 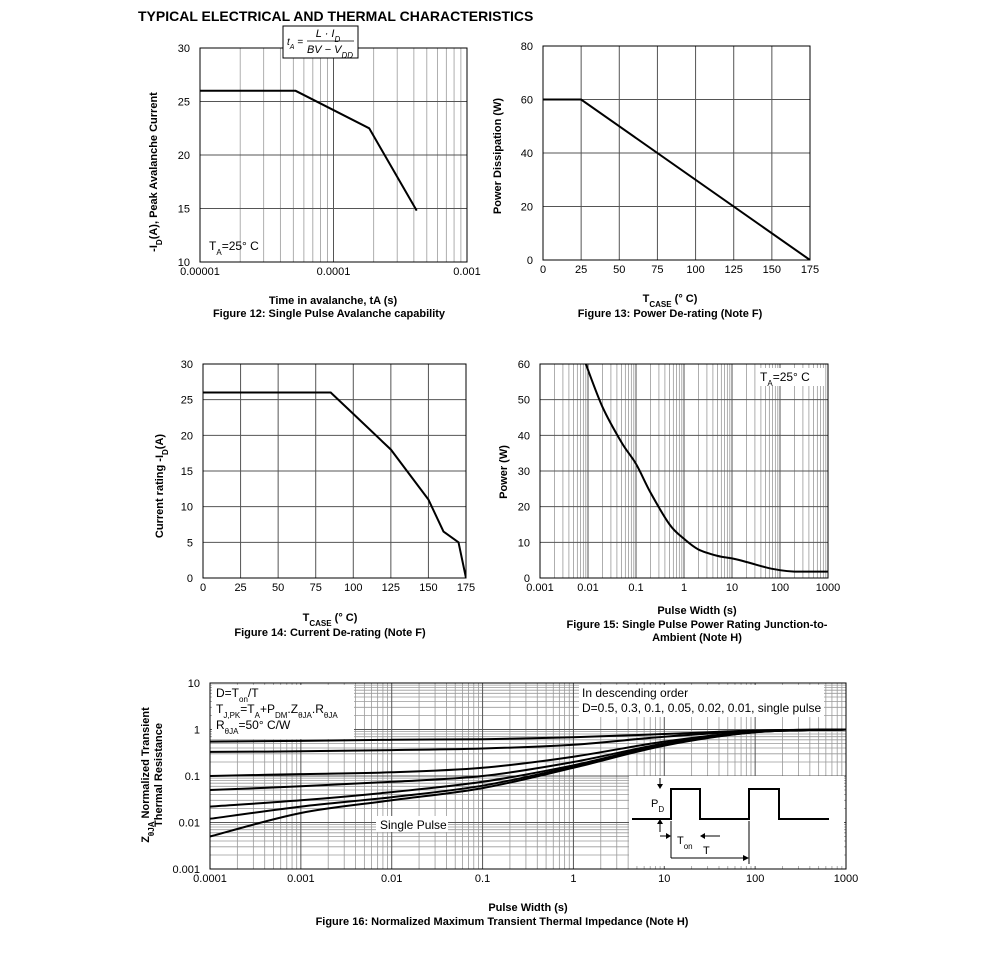 What do you see at coordinates (192, 777) in the screenshot?
I see `y-tick-label: 0.1` at bounding box center [192, 777].